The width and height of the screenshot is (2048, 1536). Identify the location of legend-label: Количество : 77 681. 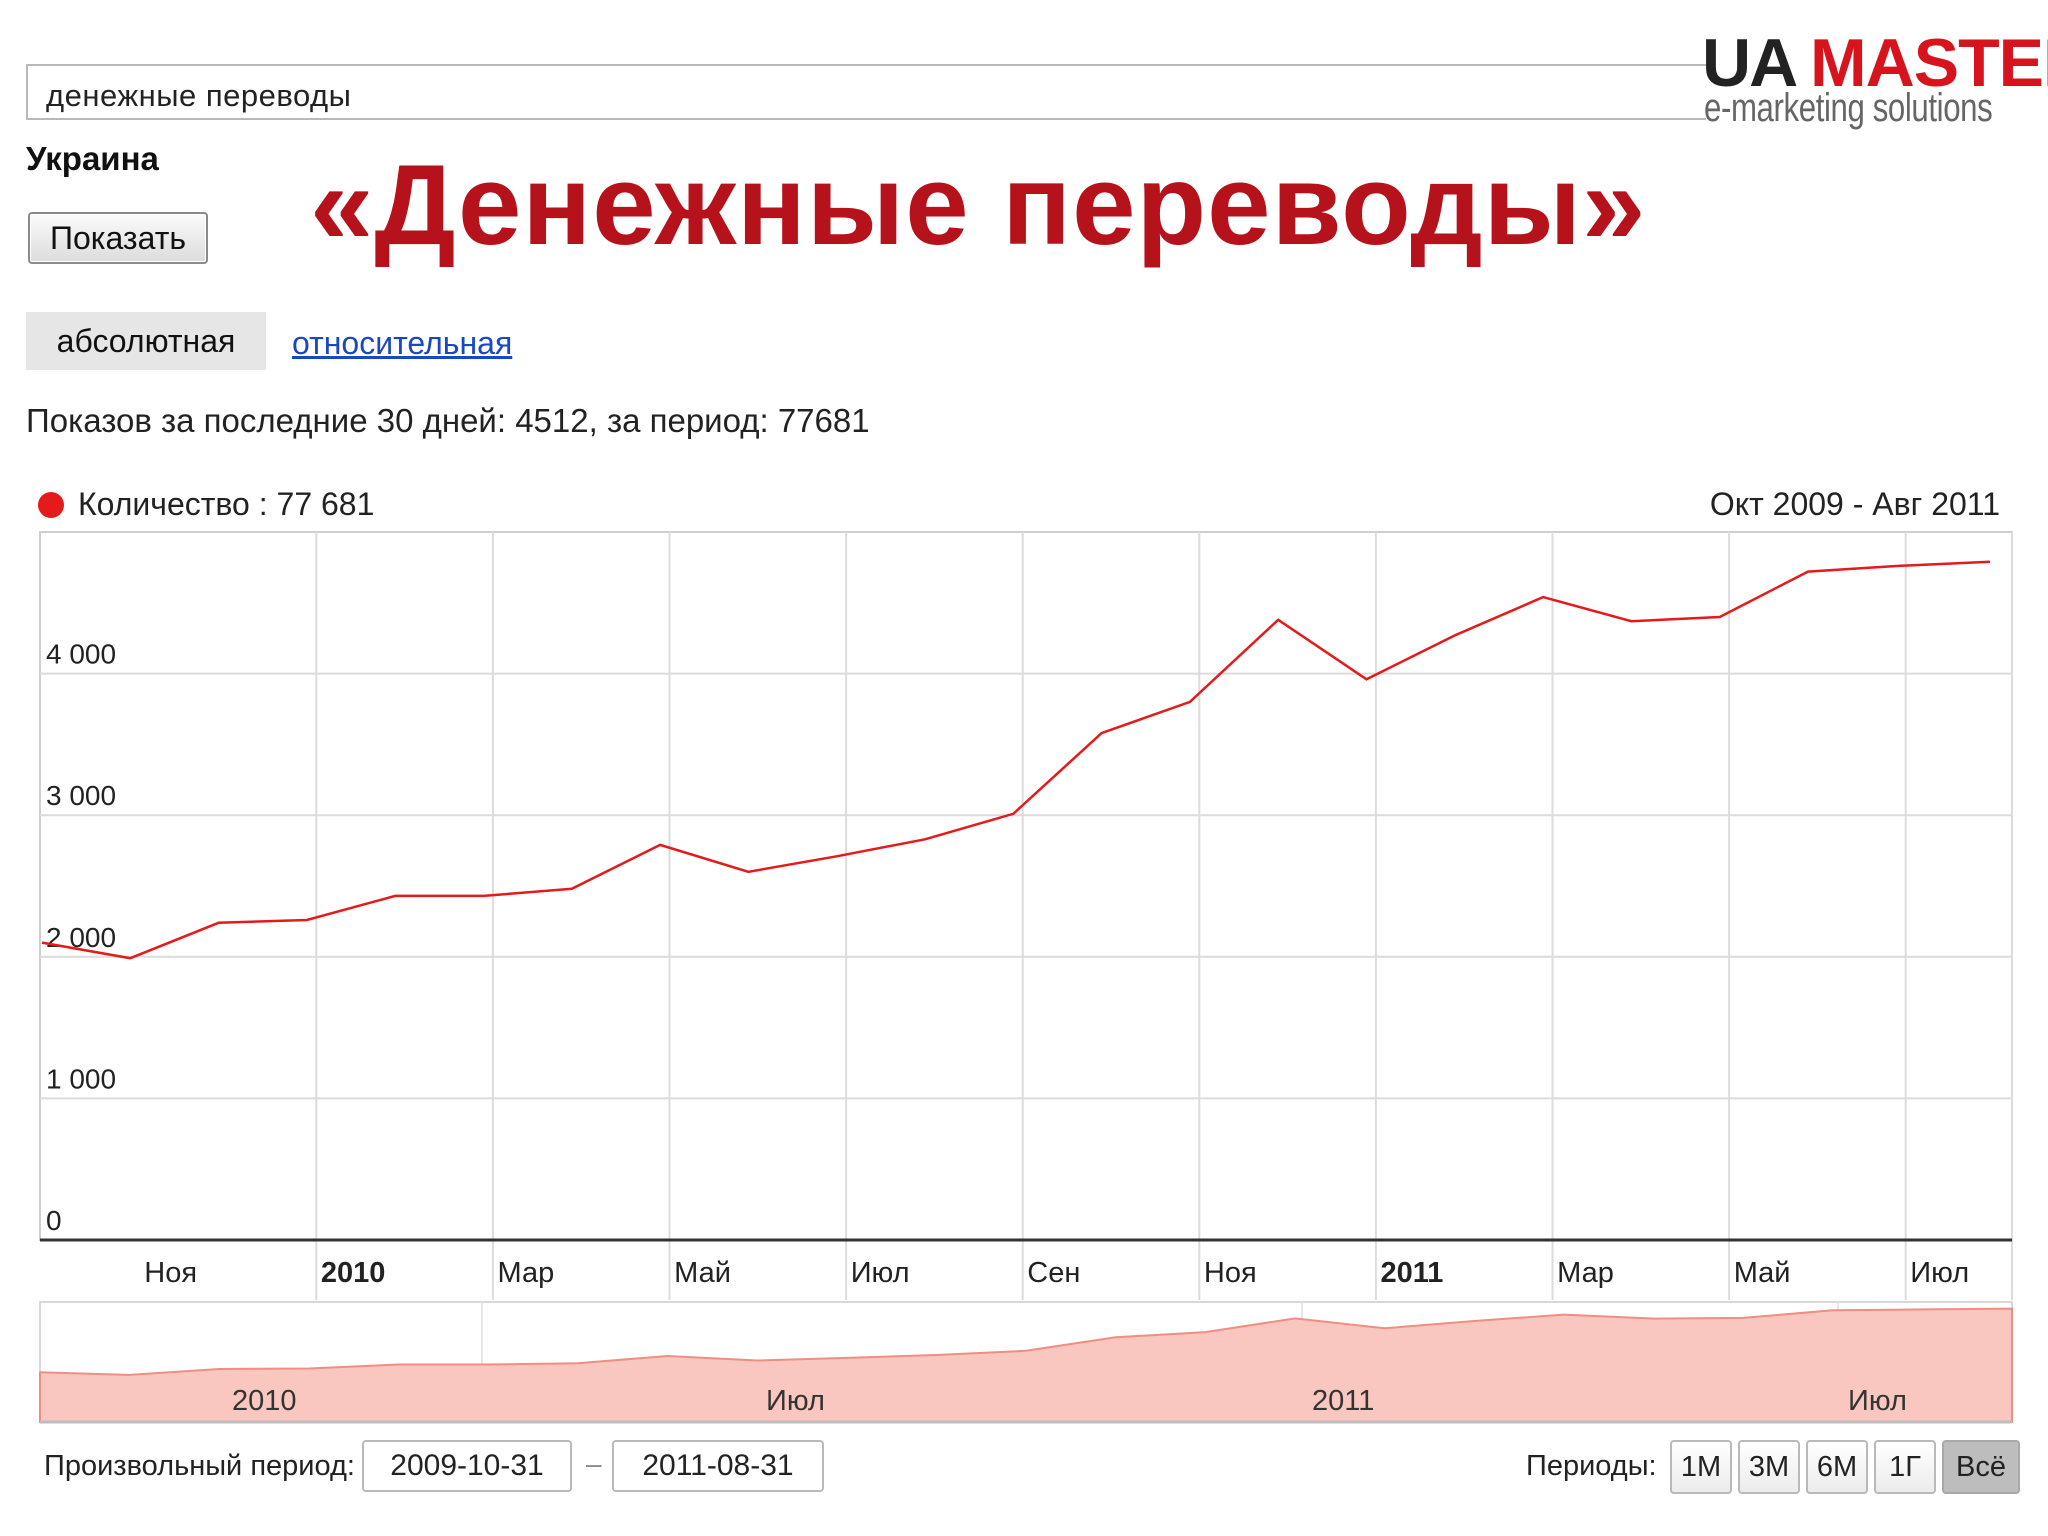
(226, 504).